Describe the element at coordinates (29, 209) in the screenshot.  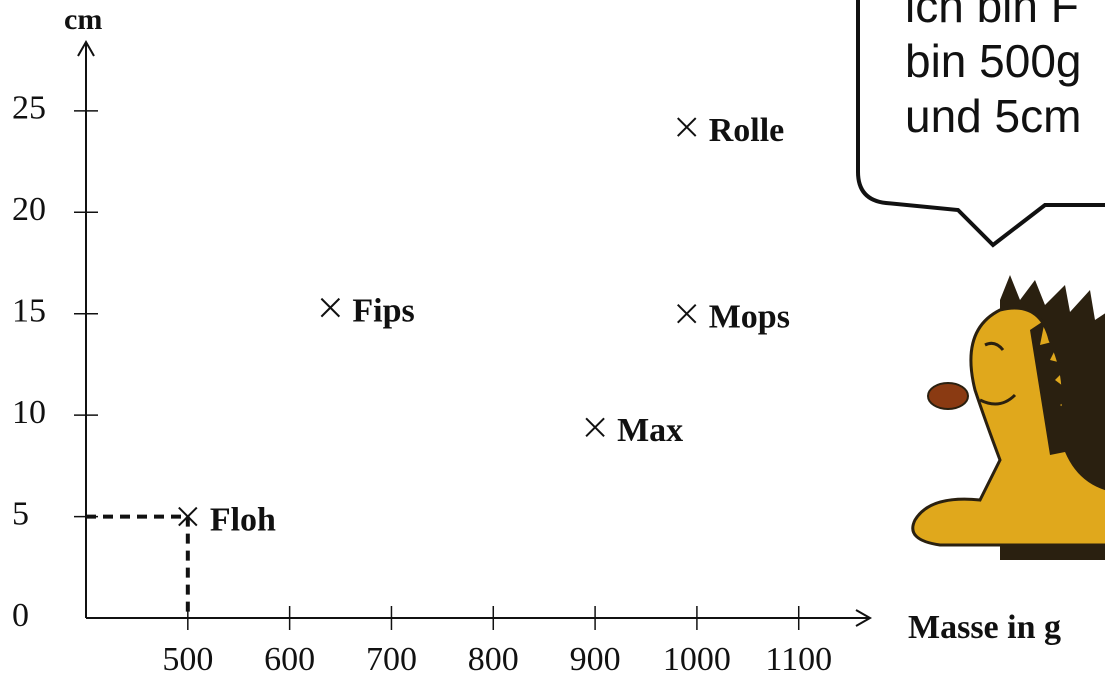
I see `y-tick-label: 20` at that location.